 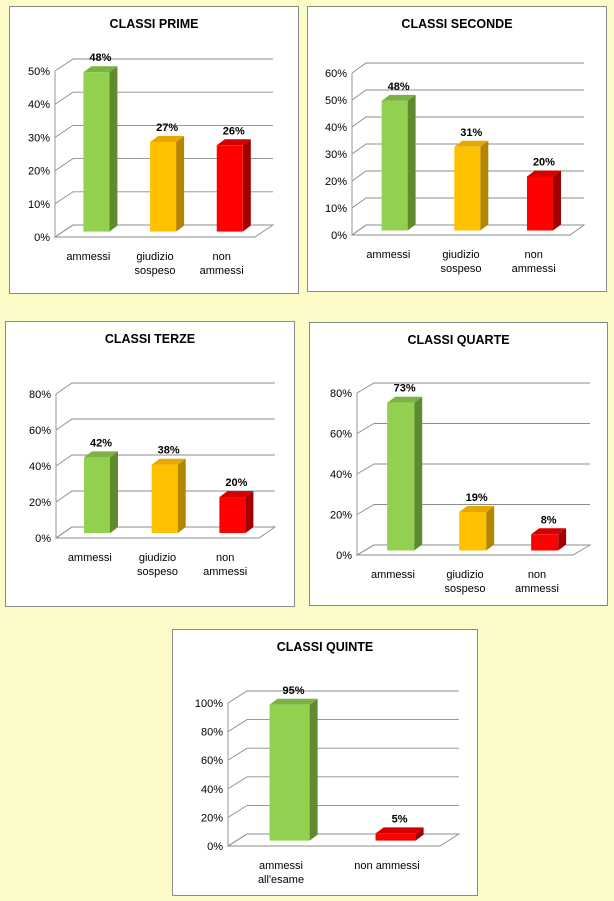 What do you see at coordinates (343, 768) in the screenshot?
I see `gridlines` at bounding box center [343, 768].